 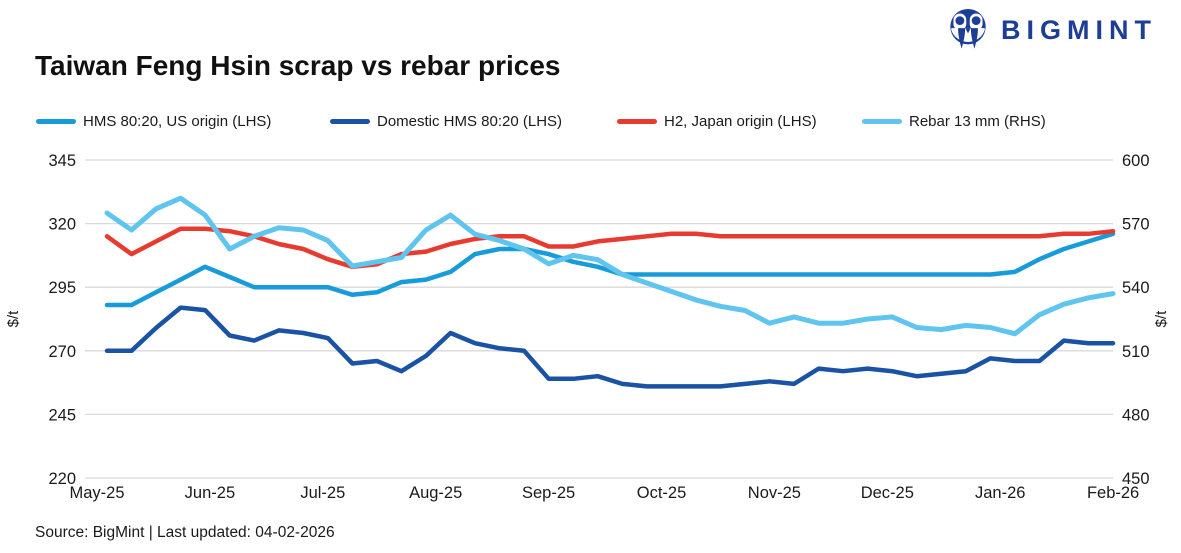 What do you see at coordinates (774, 493) in the screenshot?
I see `x-axis-label: Nov-25` at bounding box center [774, 493].